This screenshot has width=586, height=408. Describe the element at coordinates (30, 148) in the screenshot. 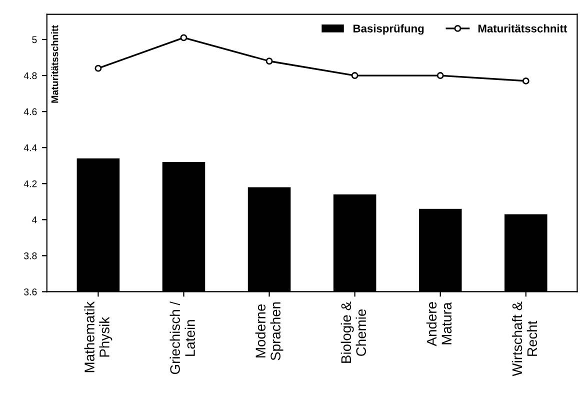

I see `y-tick-label: 4.4` at that location.